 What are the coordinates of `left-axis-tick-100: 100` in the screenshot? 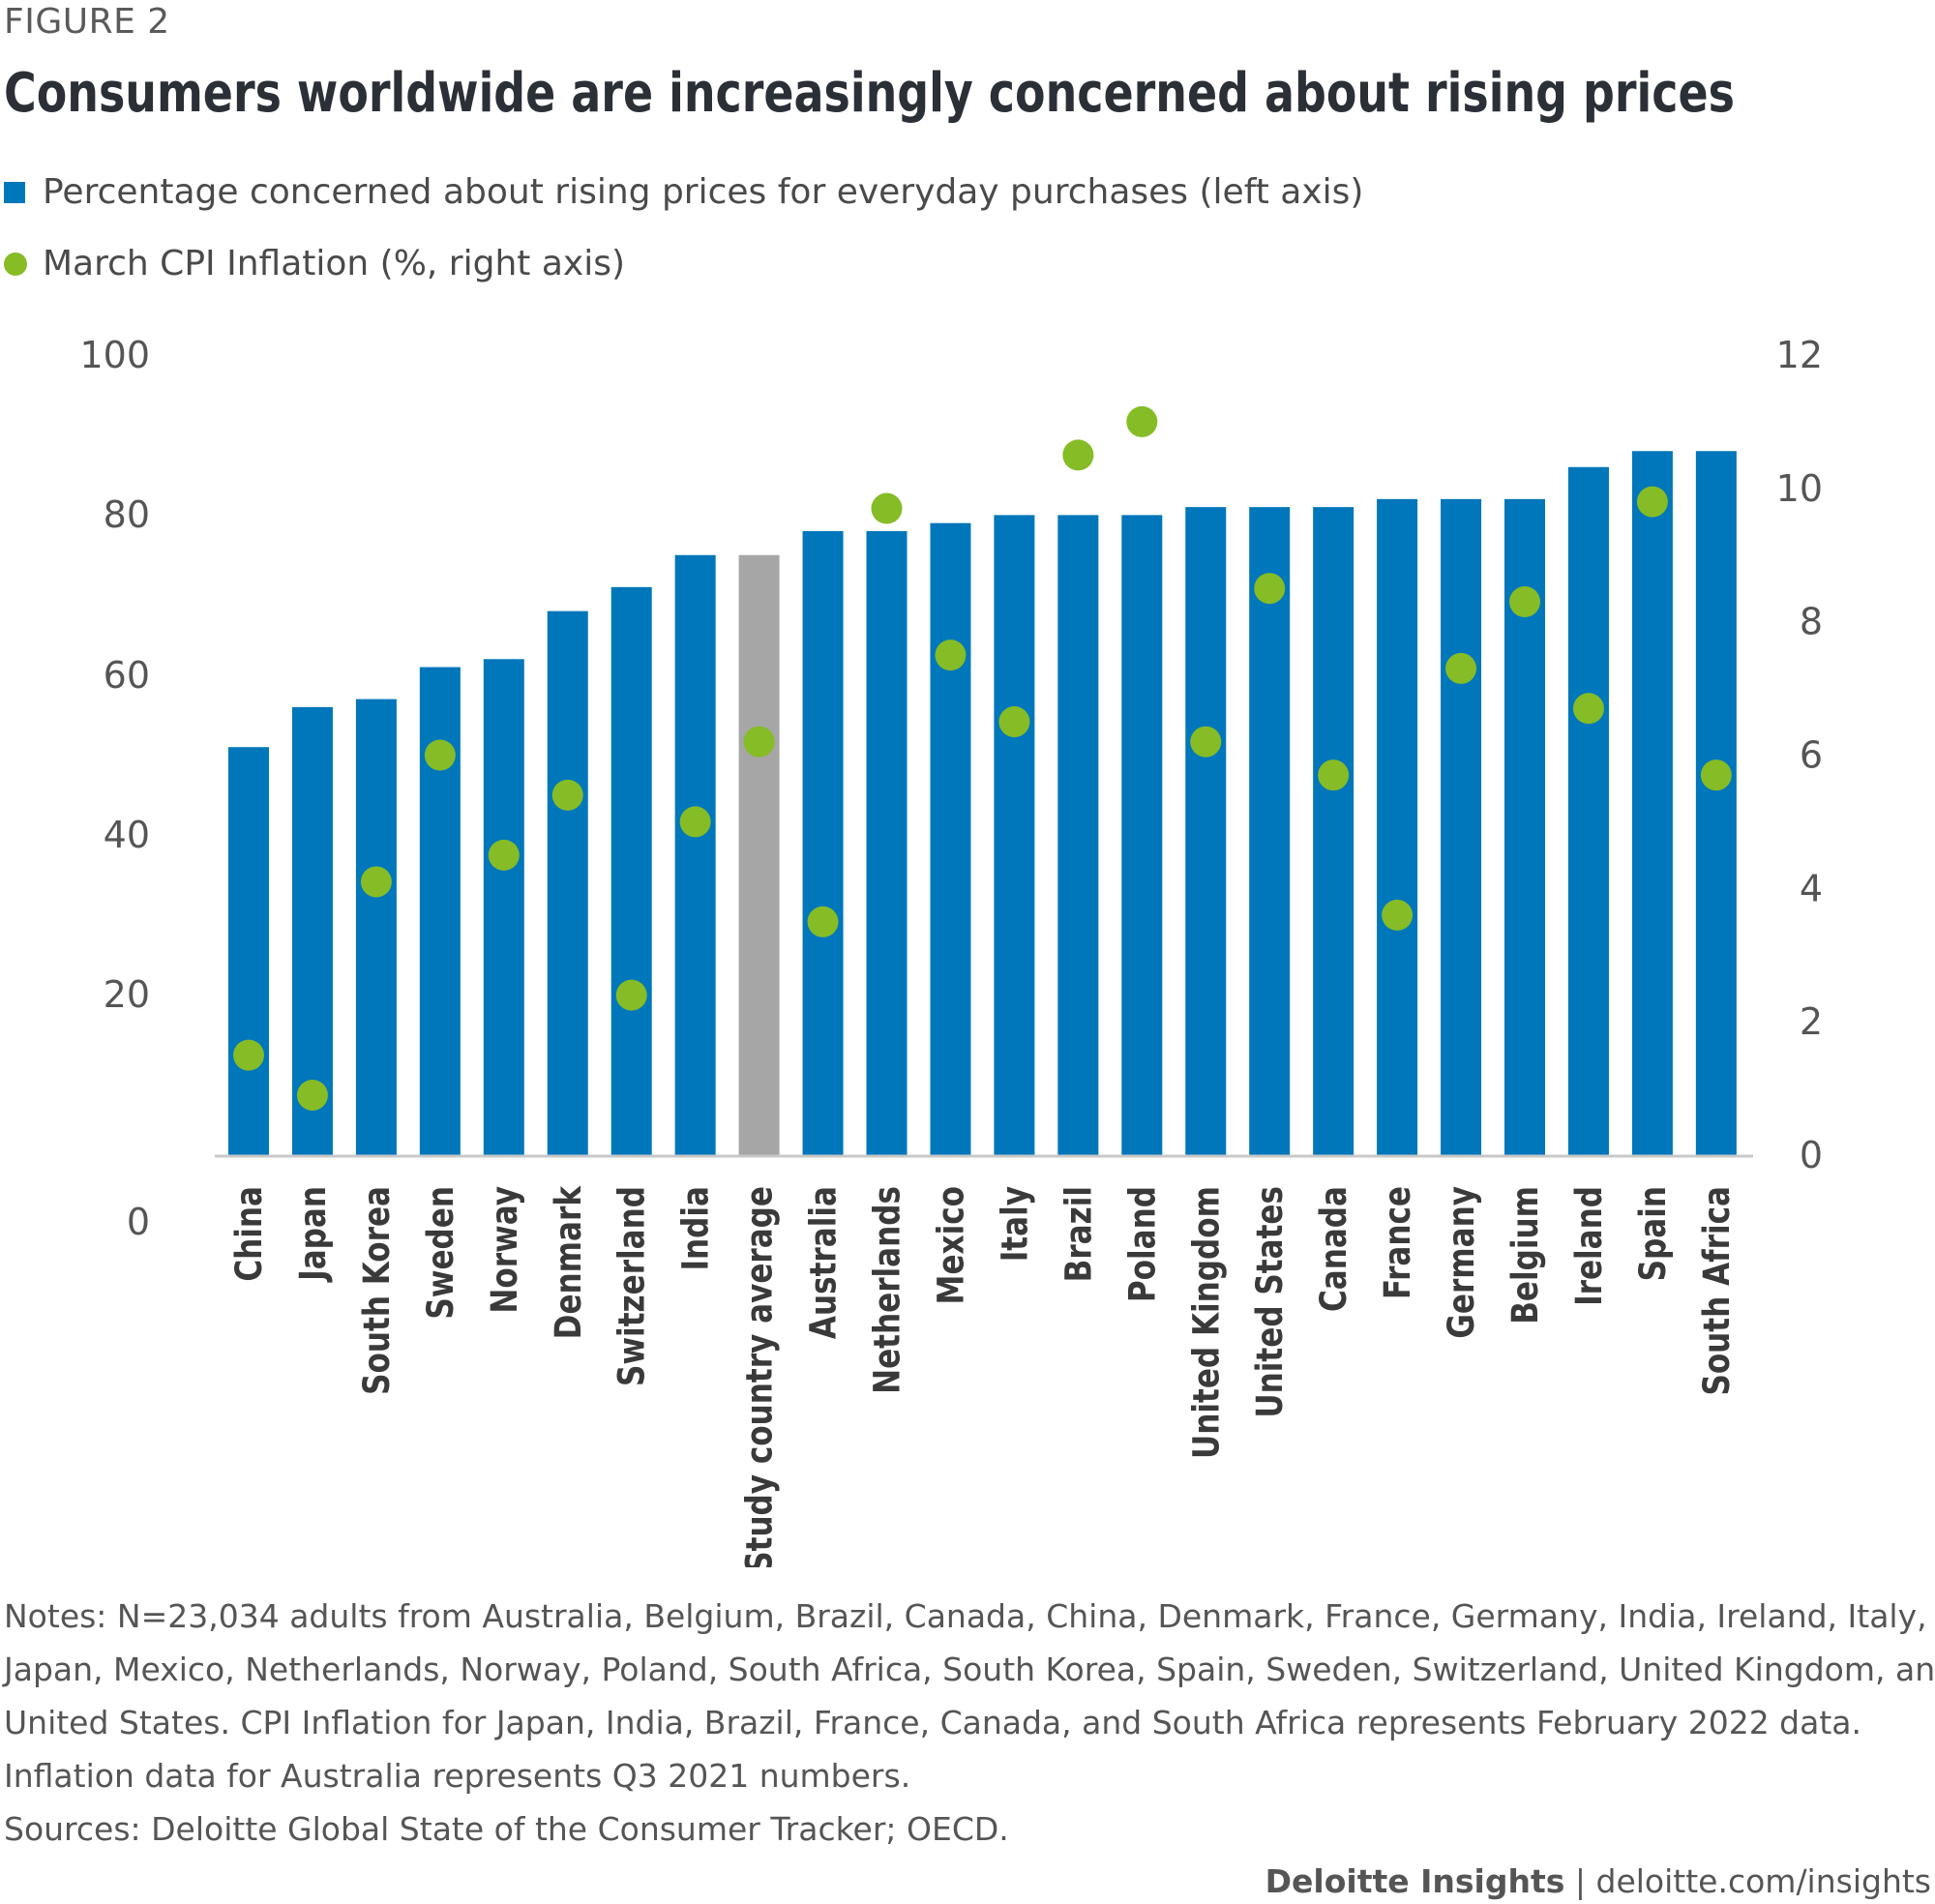 It's located at (114, 355).